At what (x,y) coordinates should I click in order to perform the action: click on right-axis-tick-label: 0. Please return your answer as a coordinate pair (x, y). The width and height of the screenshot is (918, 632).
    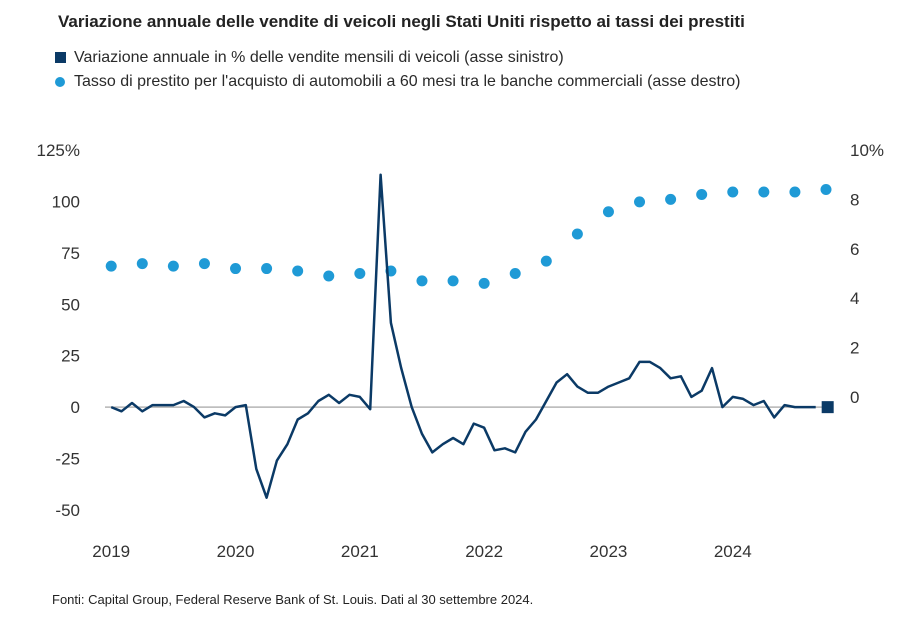
    Looking at the image, I should click on (854, 397).